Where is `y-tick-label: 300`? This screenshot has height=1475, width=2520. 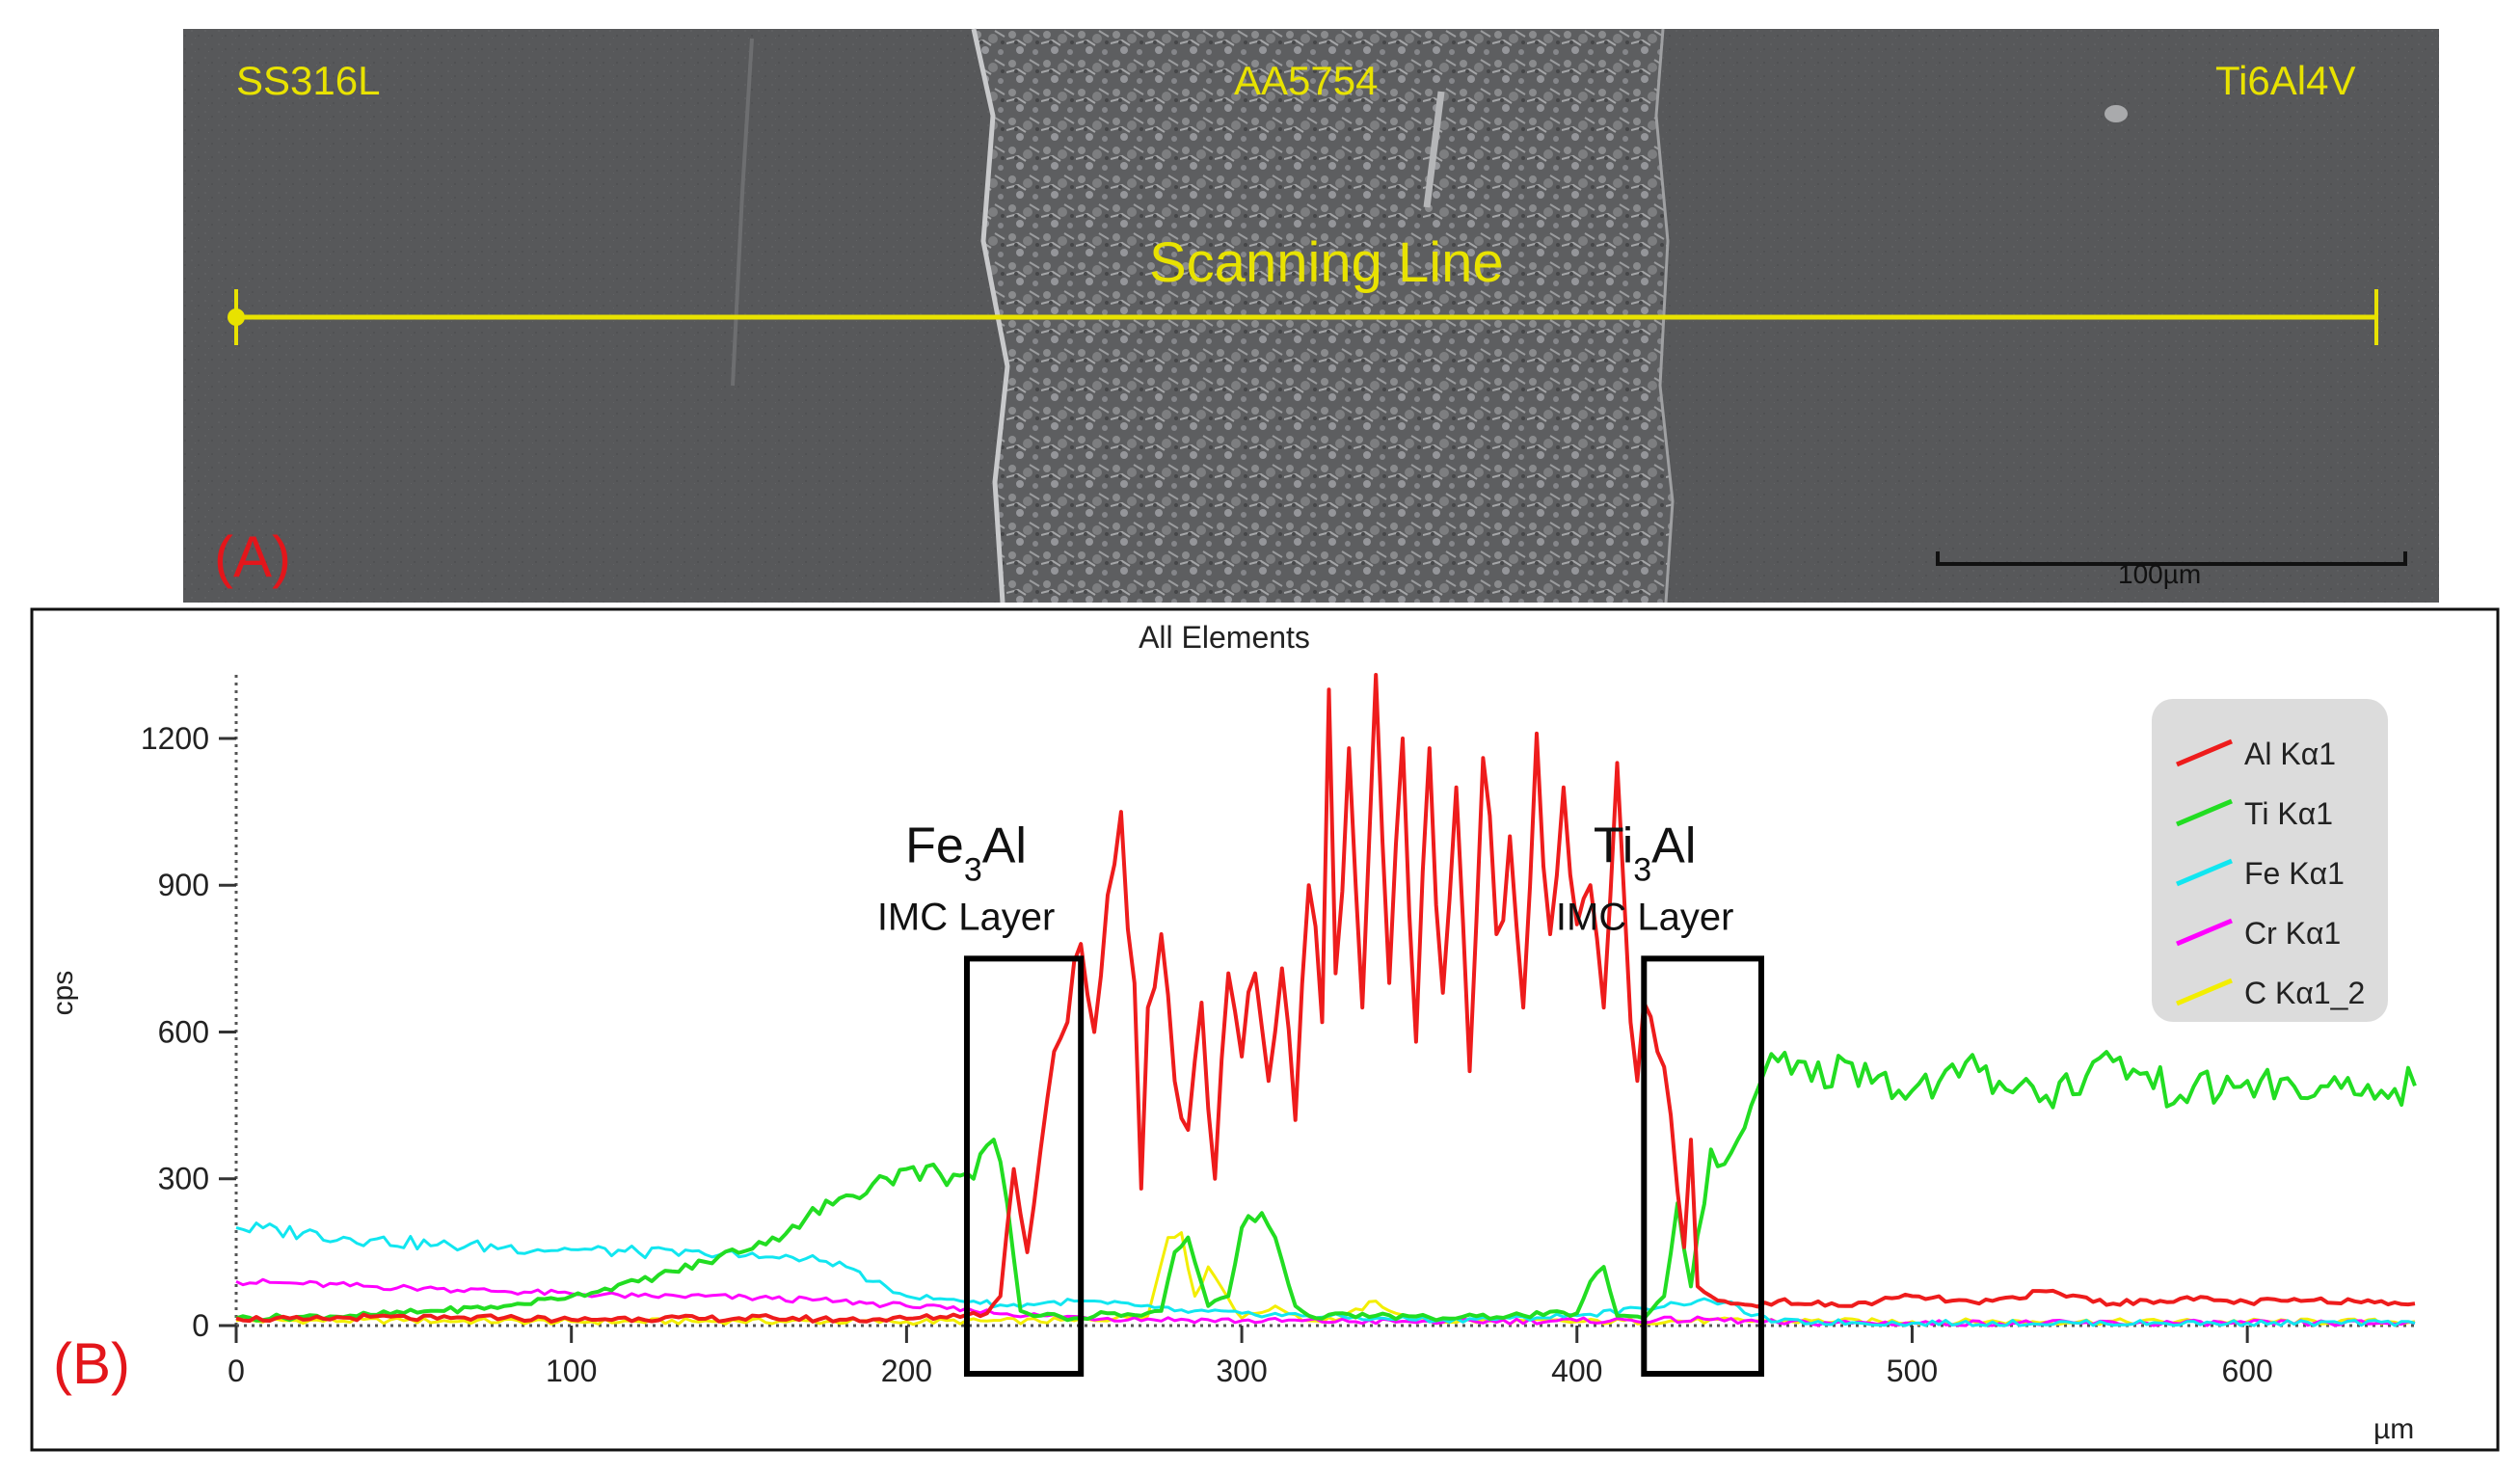
y-tick-label: 300 is located at coordinates (183, 1179).